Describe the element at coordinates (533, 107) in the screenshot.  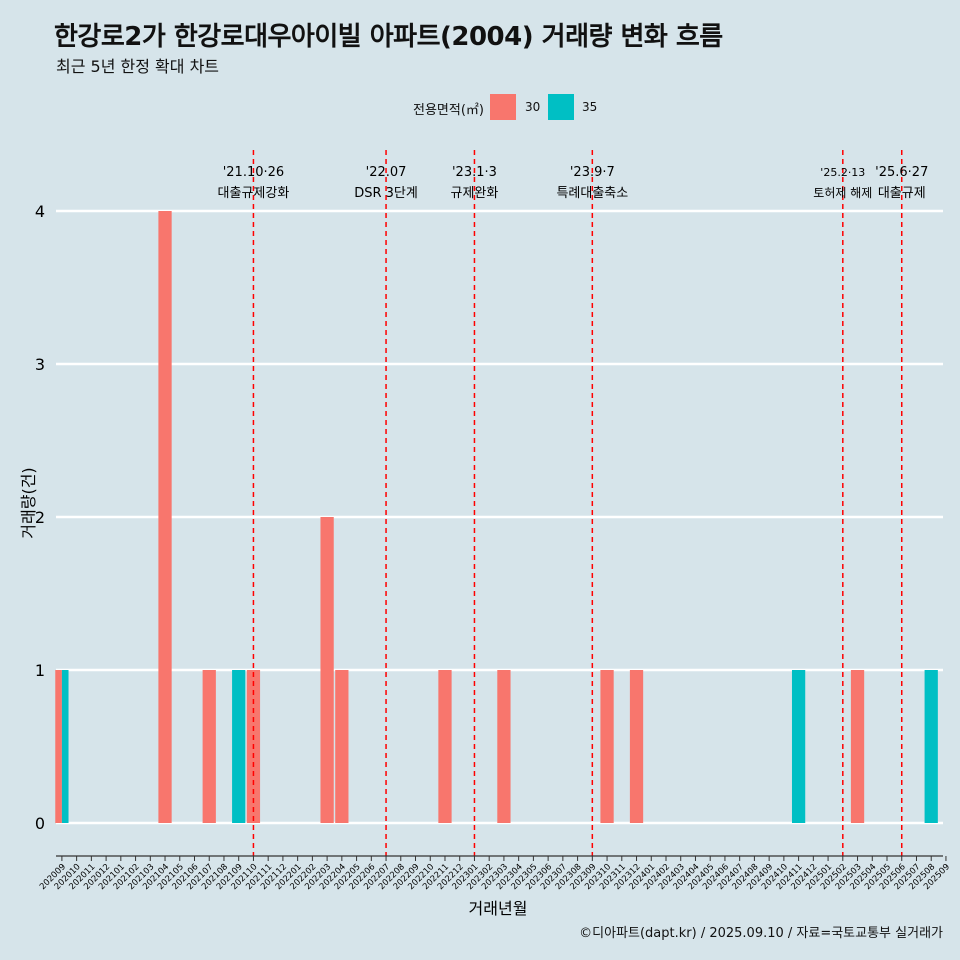
I see `legend-label-30: 30` at that location.